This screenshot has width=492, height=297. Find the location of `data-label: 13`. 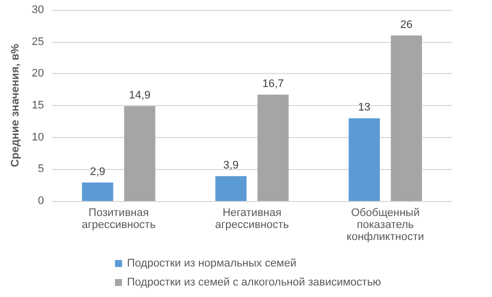

data-label: 13 is located at coordinates (364, 108).